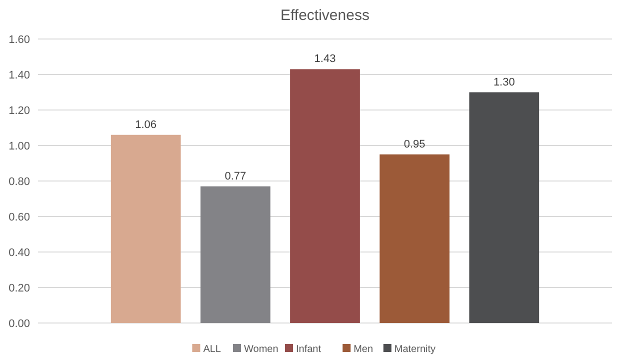  Describe the element at coordinates (146, 124) in the screenshot. I see `data-label: 1.06` at that location.